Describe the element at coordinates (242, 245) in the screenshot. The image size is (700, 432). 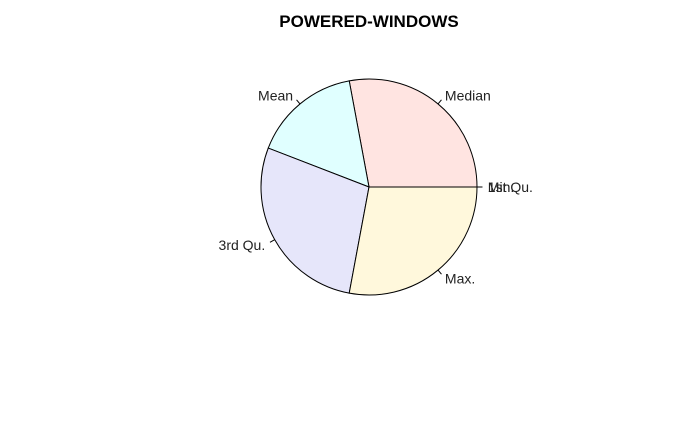
I see `slice-label-3rd-qu: 3rd Qu.` at that location.